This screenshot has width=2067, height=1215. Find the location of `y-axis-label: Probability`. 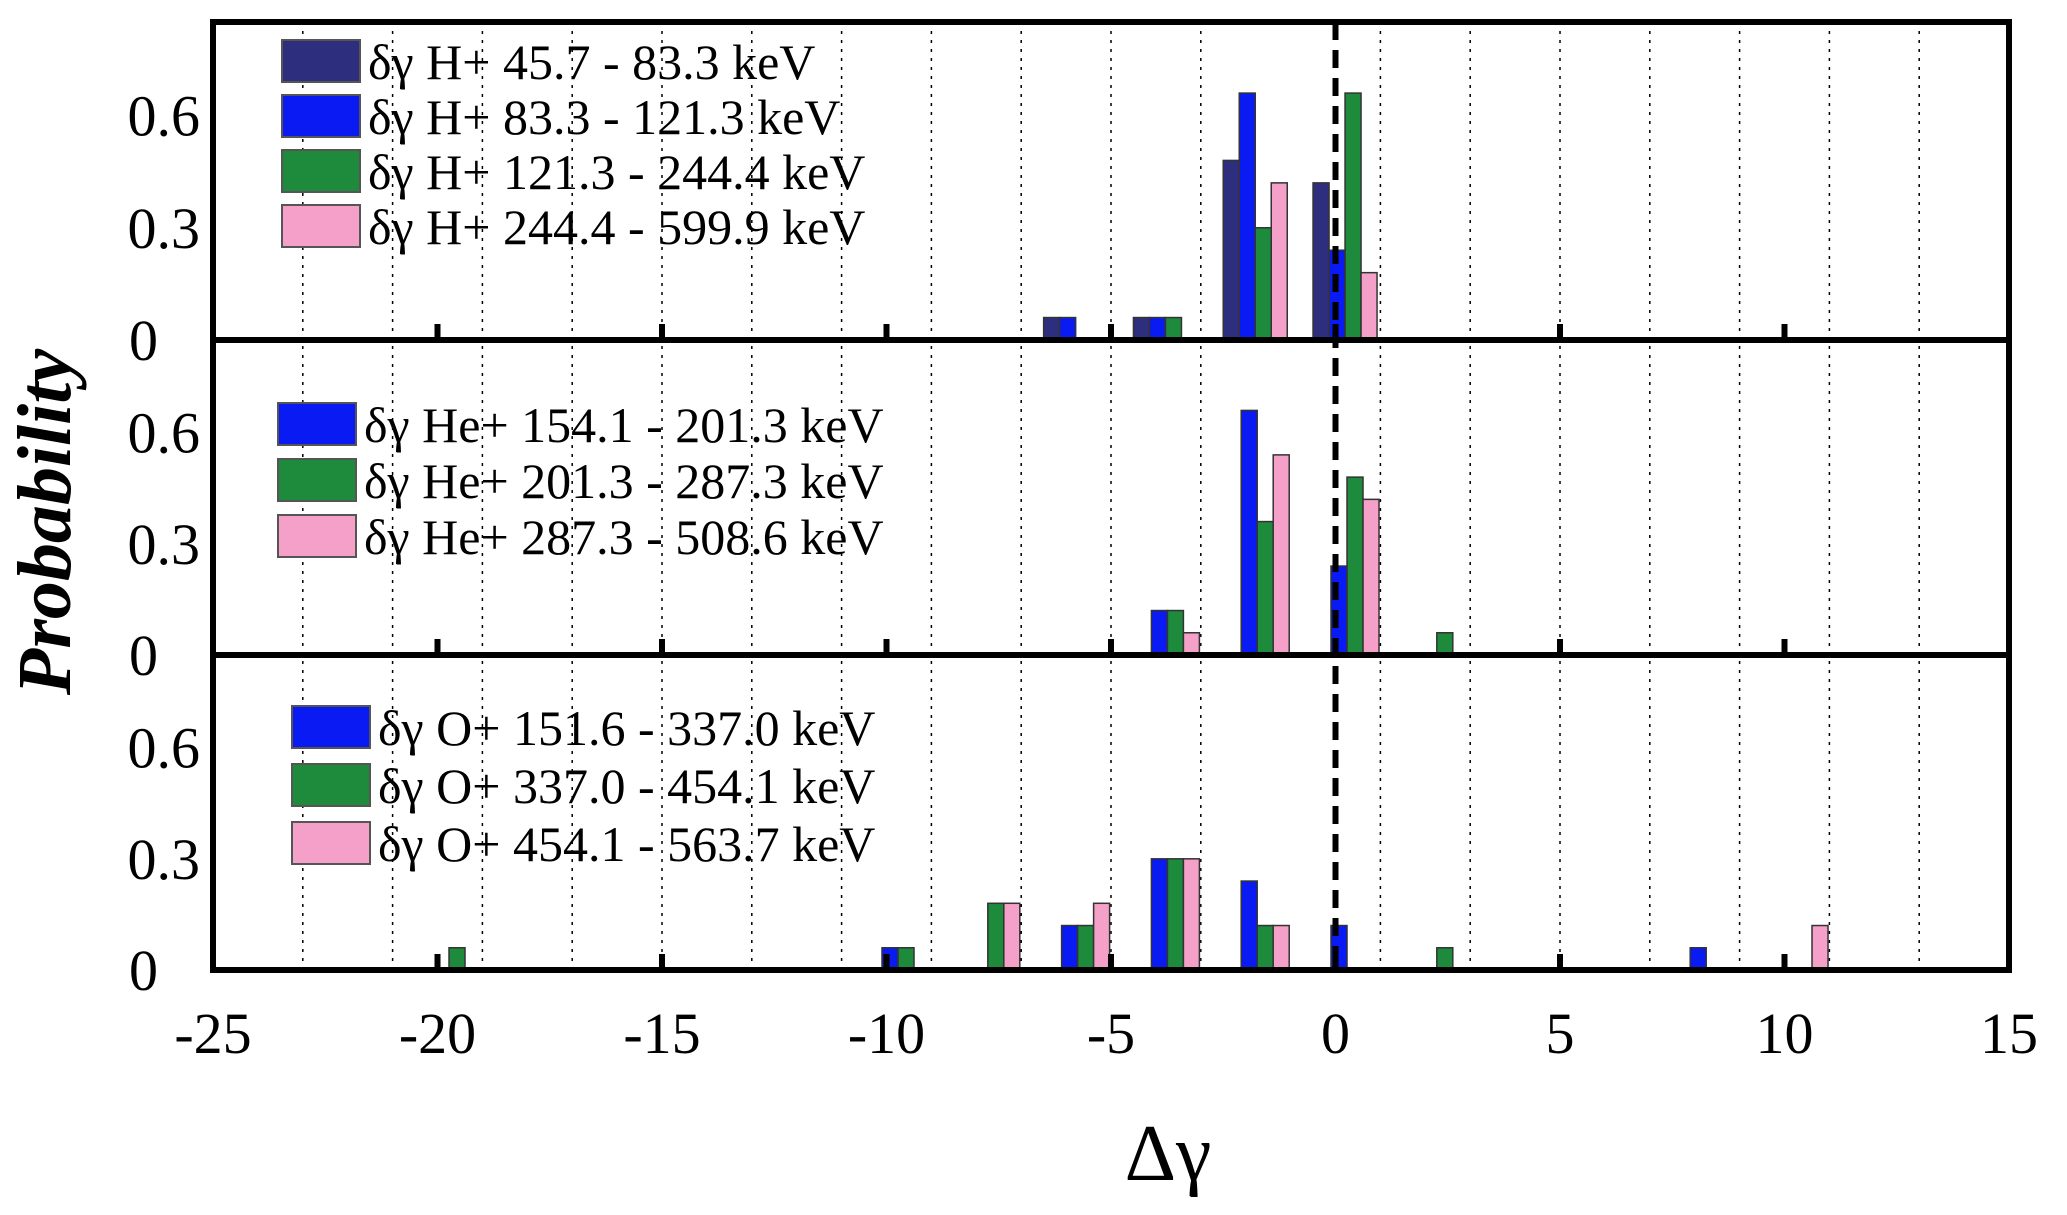

y-axis-label: Probability is located at coordinates (45, 522).